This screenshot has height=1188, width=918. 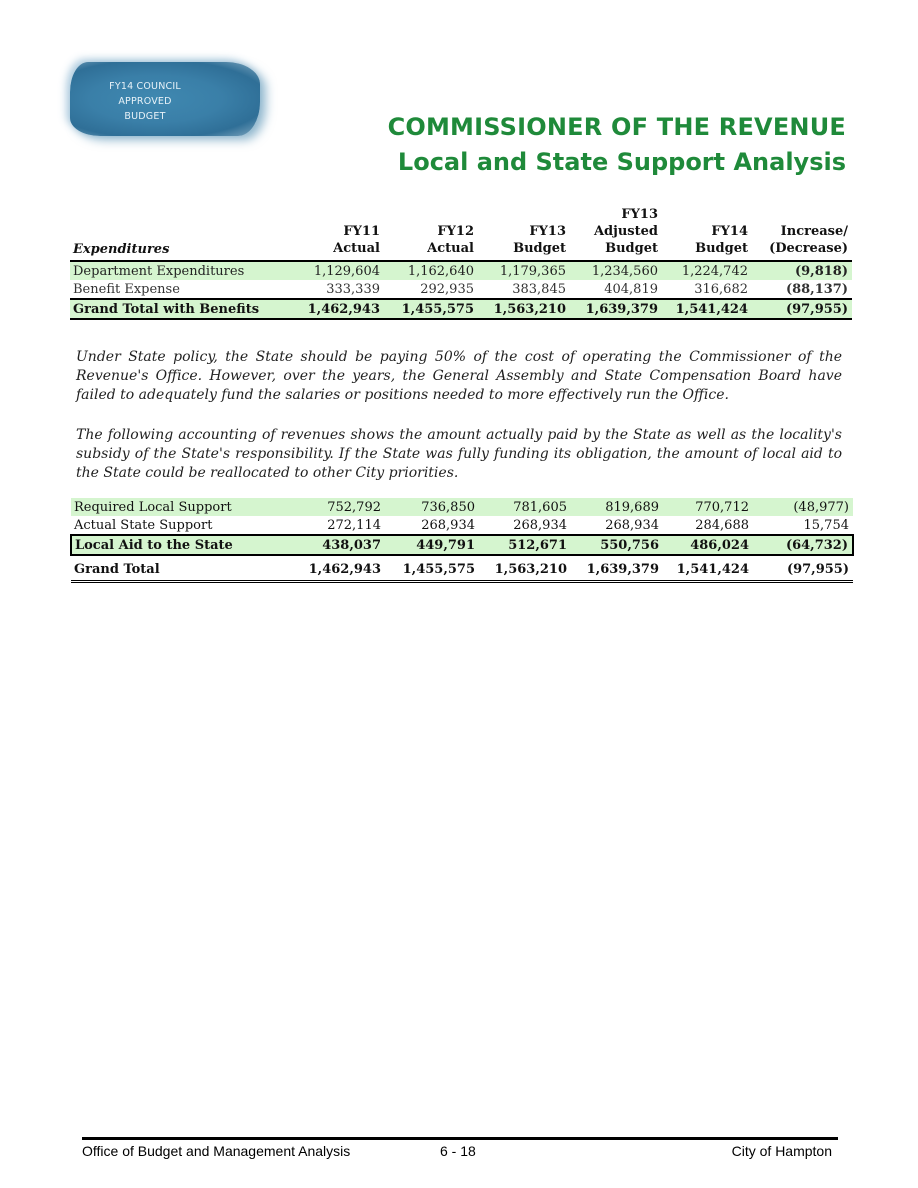 What do you see at coordinates (121, 249) in the screenshot?
I see `expenditures-label: Expenditures` at bounding box center [121, 249].